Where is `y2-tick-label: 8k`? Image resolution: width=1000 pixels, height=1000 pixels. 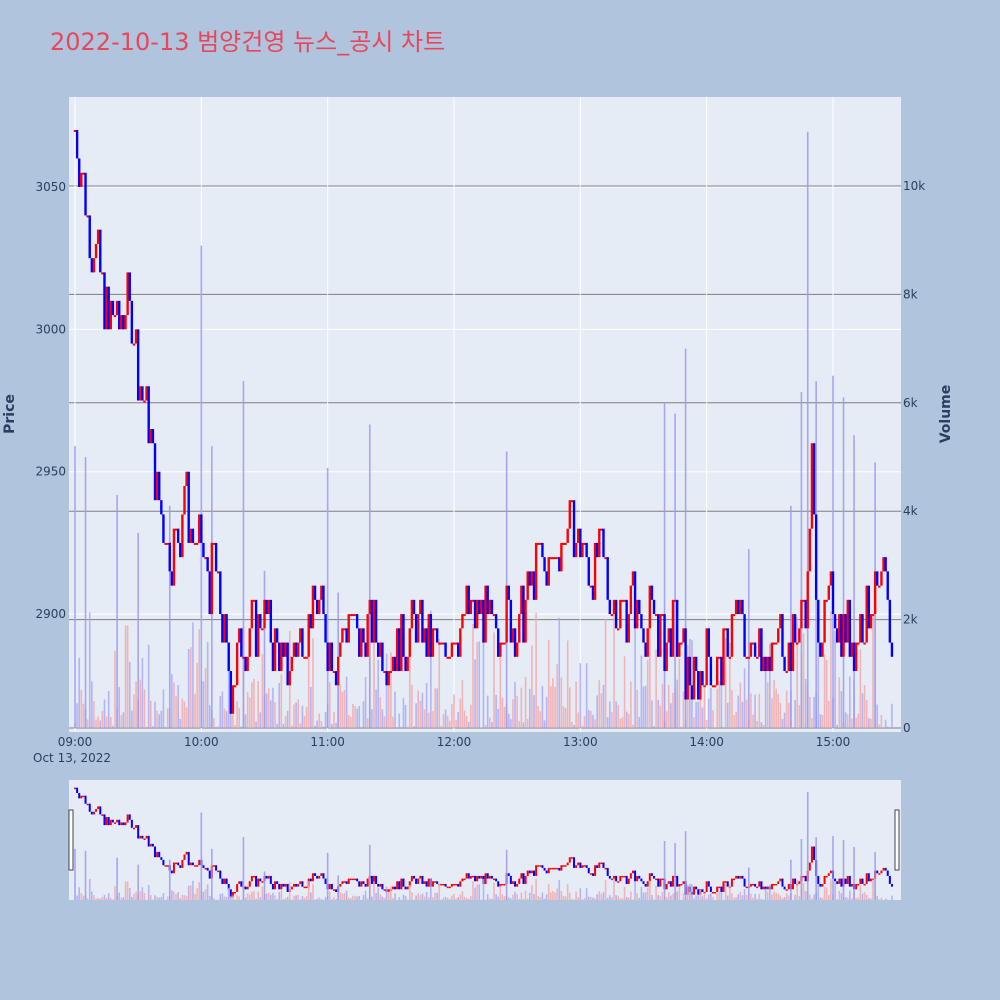 y2-tick-label: 8k is located at coordinates (910, 294).